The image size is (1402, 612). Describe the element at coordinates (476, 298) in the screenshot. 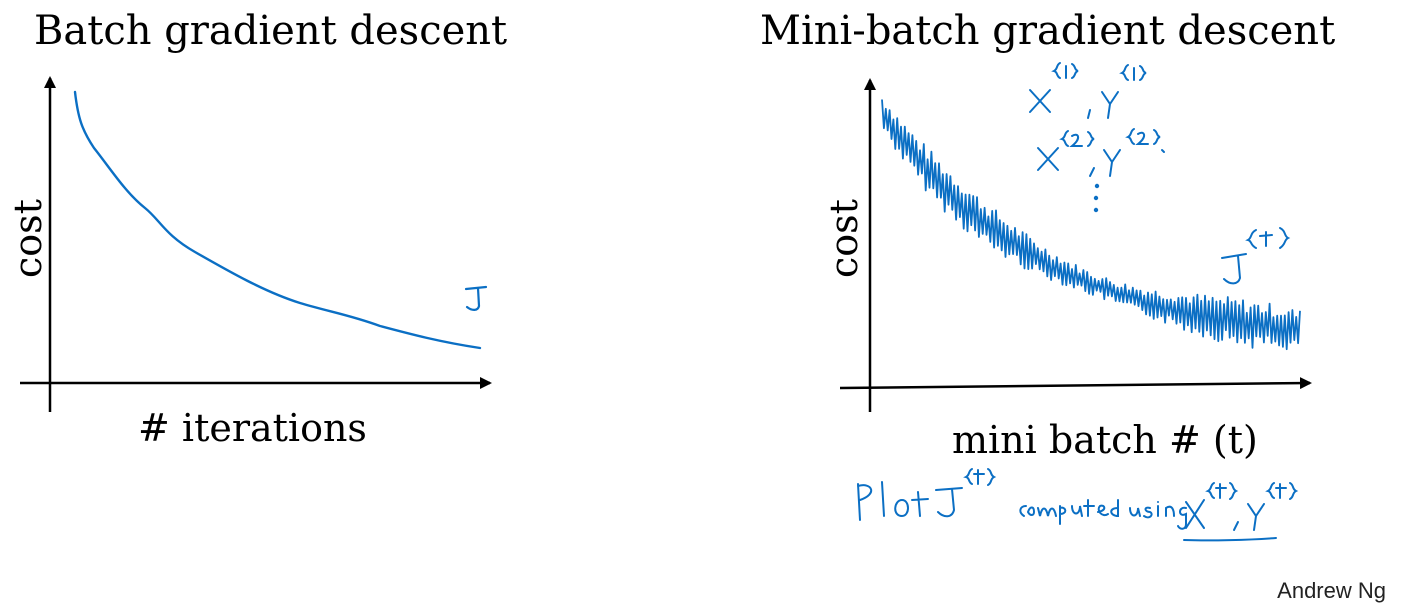

I see `left-j-label` at that location.